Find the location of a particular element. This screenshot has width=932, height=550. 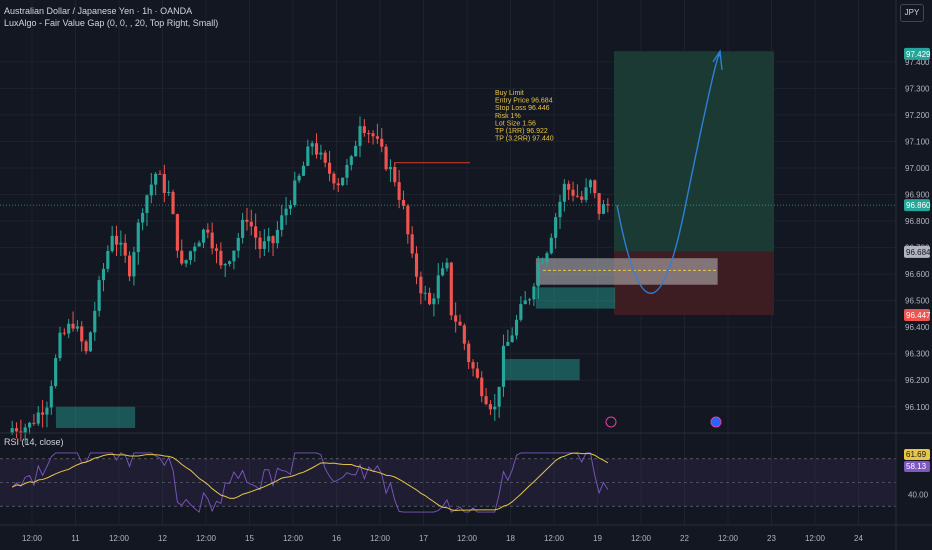

price-tick-label: 96.200 is located at coordinates (917, 380).